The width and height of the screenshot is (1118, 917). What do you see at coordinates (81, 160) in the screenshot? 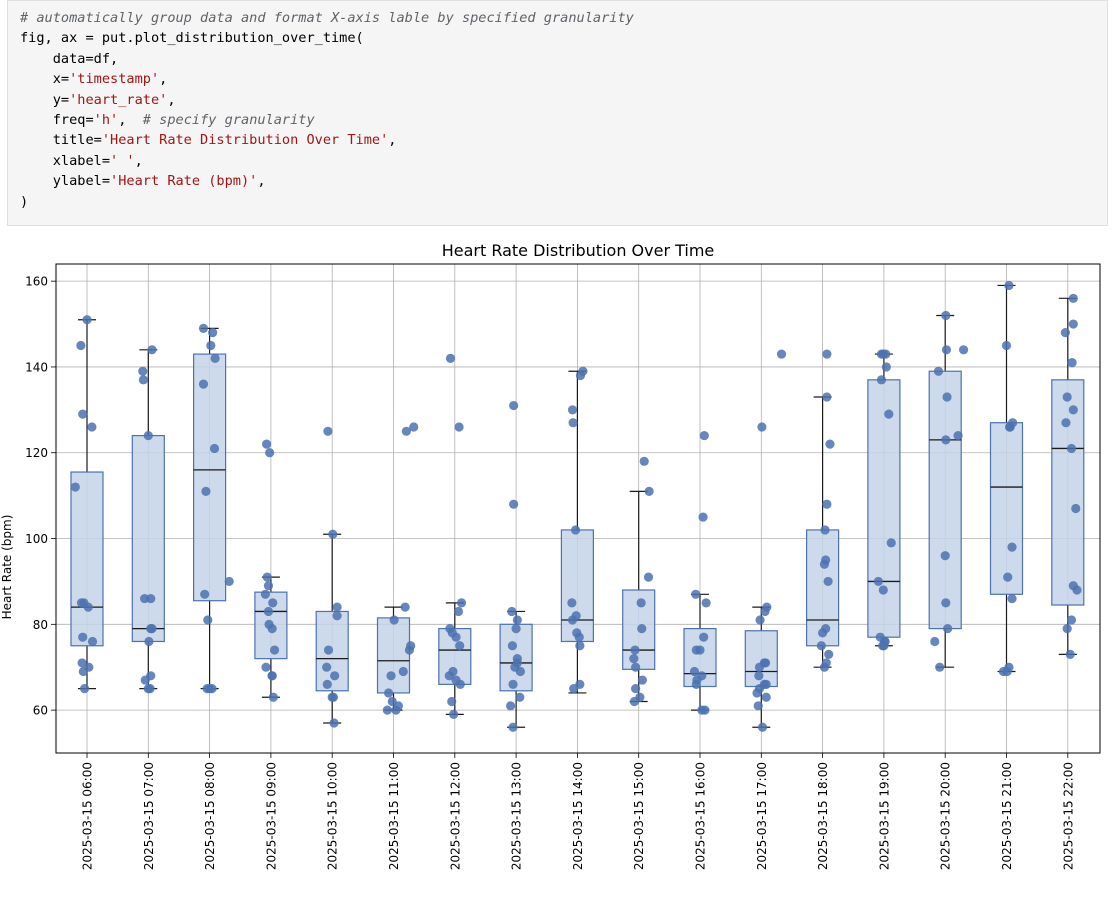
I see `code-line: xlabel=' ',` at bounding box center [81, 160].